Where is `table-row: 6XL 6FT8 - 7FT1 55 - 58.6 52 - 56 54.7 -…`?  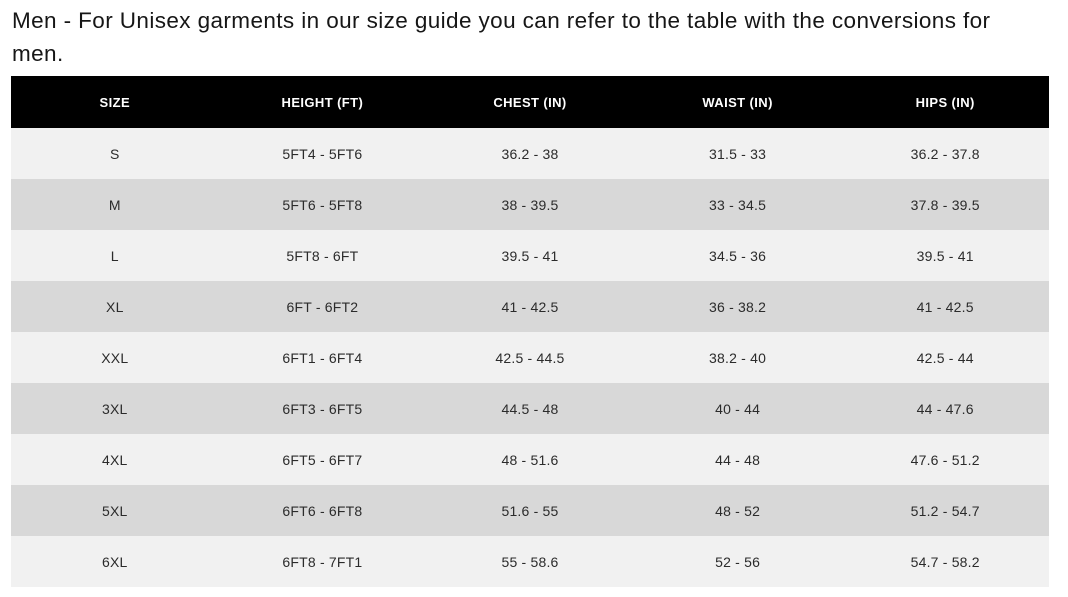
table-row: 6XL 6FT8 - 7FT1 55 - 58.6 52 - 56 54.7 -… is located at coordinates (530, 561).